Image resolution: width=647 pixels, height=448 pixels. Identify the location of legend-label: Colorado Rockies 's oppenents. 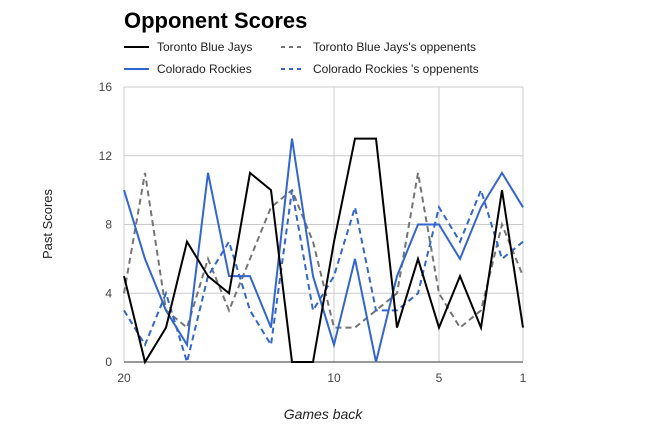
(396, 69).